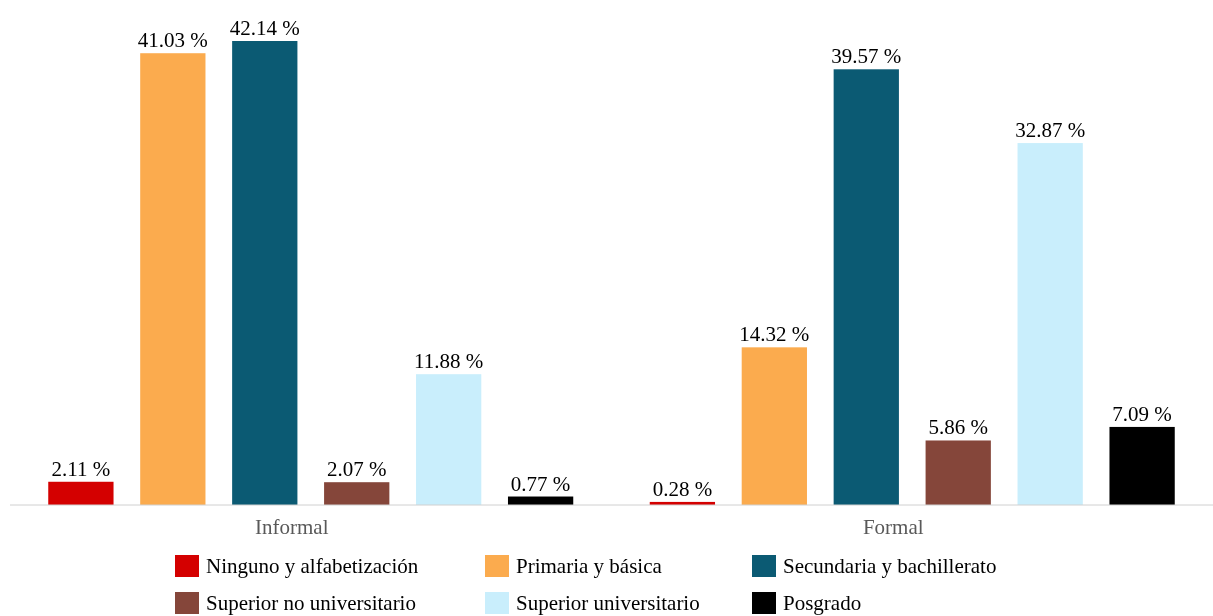 The width and height of the screenshot is (1213, 616). I want to click on legend-label: Primaria y básica, so click(589, 566).